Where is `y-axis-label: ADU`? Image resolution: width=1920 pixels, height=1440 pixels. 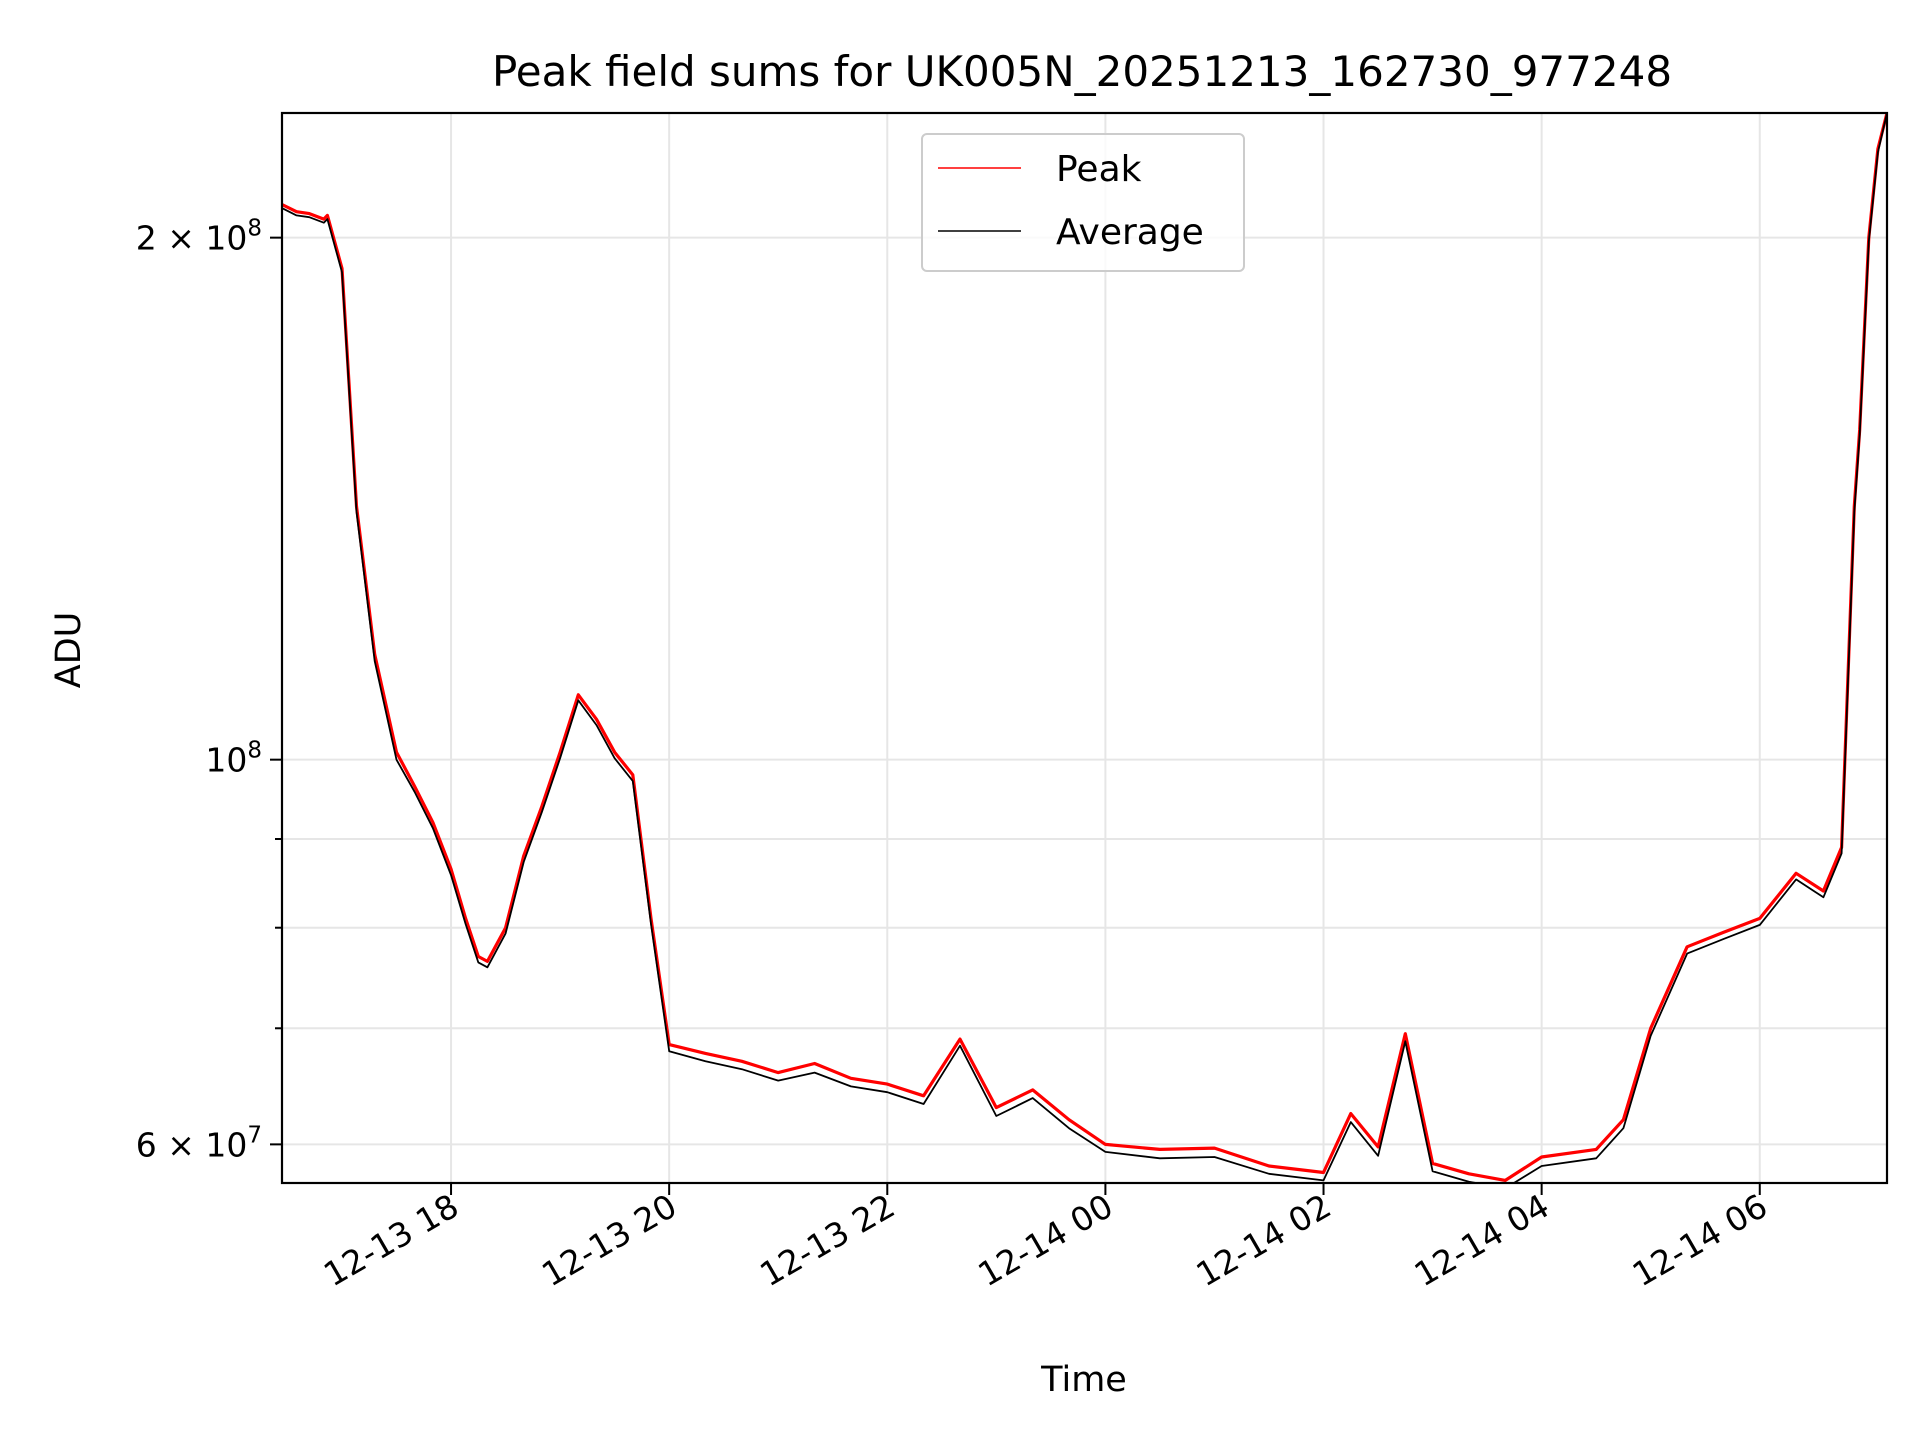
y-axis-label: ADU is located at coordinates (69, 650).